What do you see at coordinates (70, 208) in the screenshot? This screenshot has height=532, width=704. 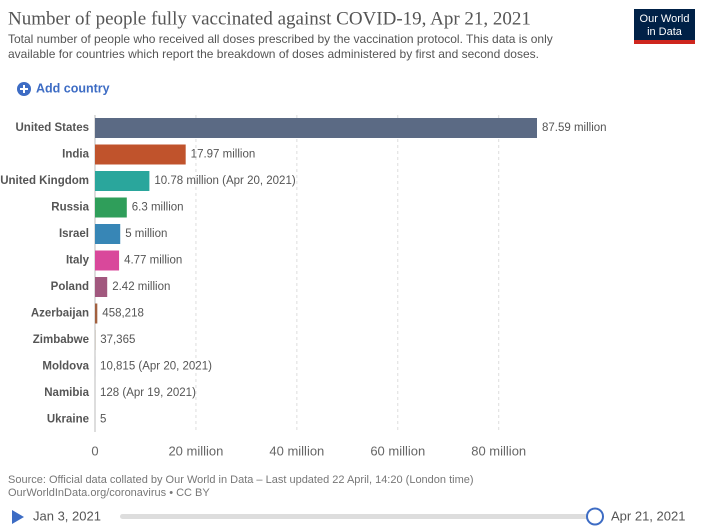 I see `category-label: Russia` at bounding box center [70, 208].